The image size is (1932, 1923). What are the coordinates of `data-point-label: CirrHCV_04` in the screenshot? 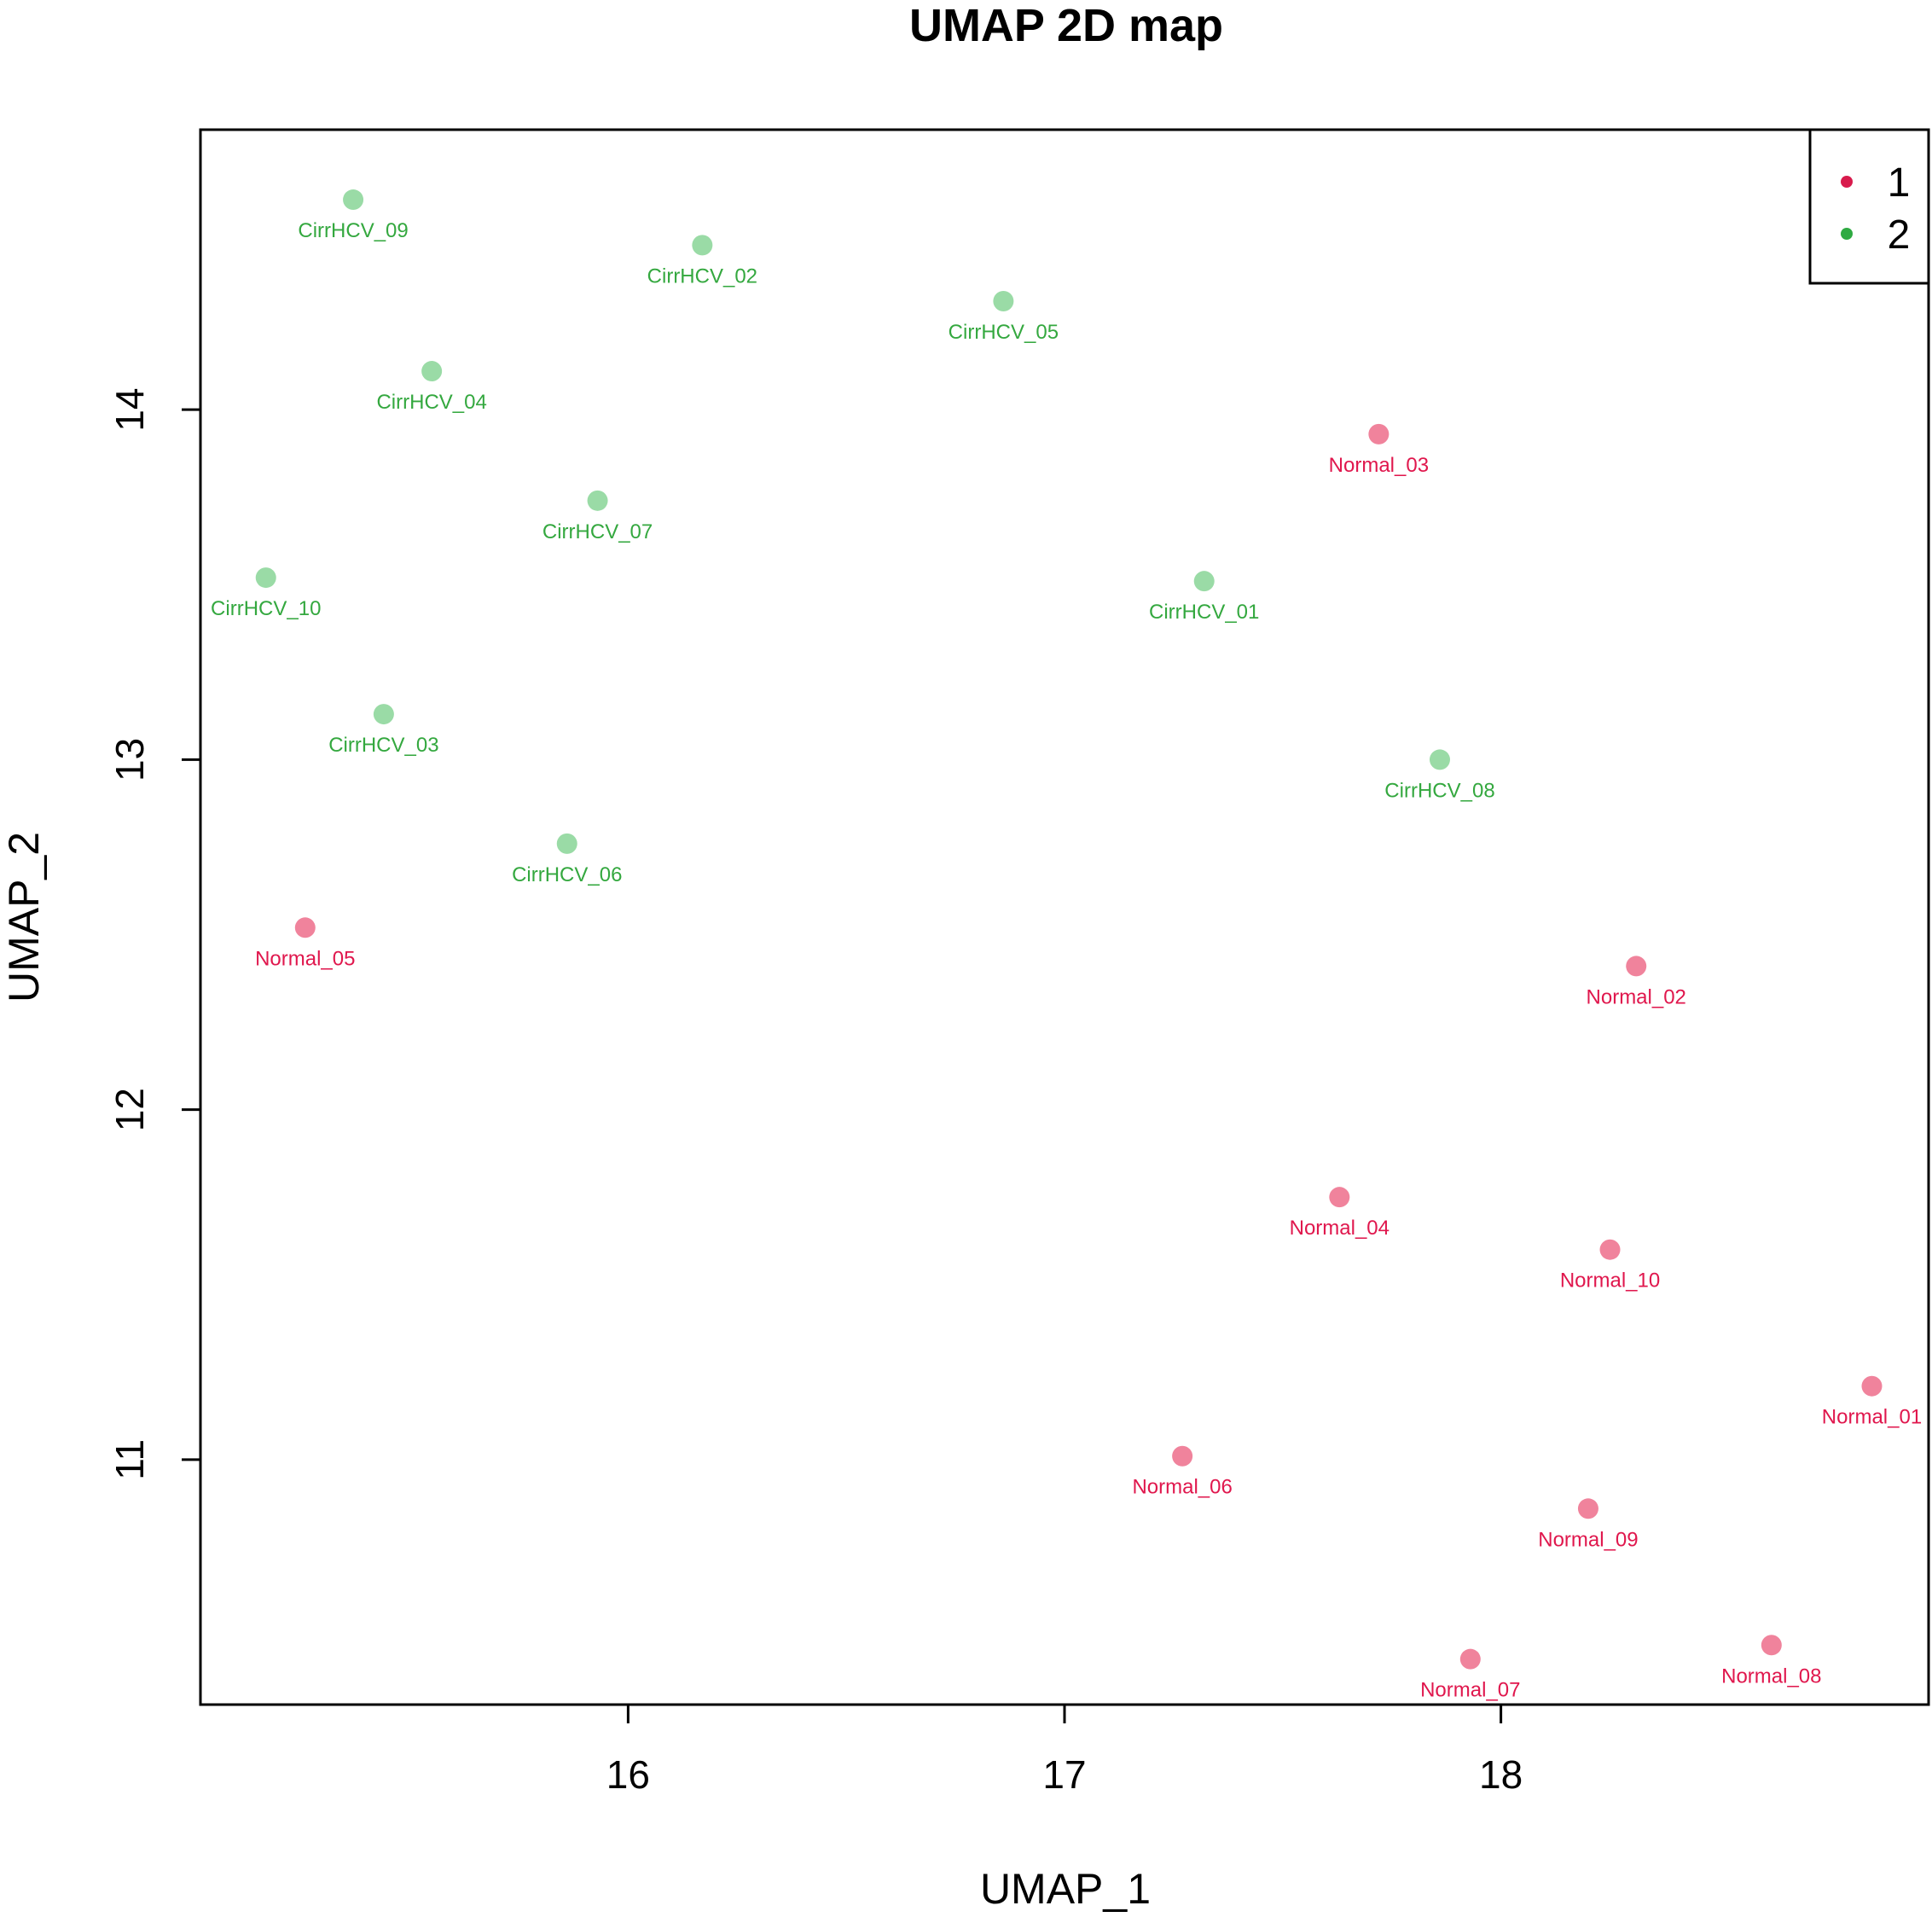 It's located at (431, 402).